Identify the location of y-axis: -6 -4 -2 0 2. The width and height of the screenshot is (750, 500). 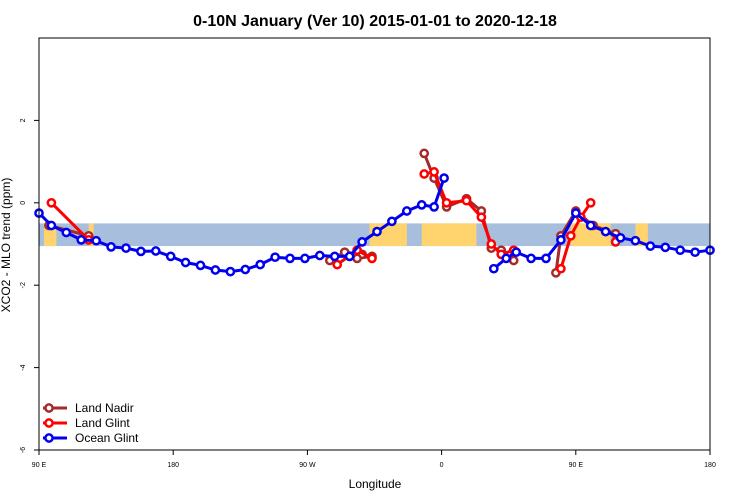
(29, 285).